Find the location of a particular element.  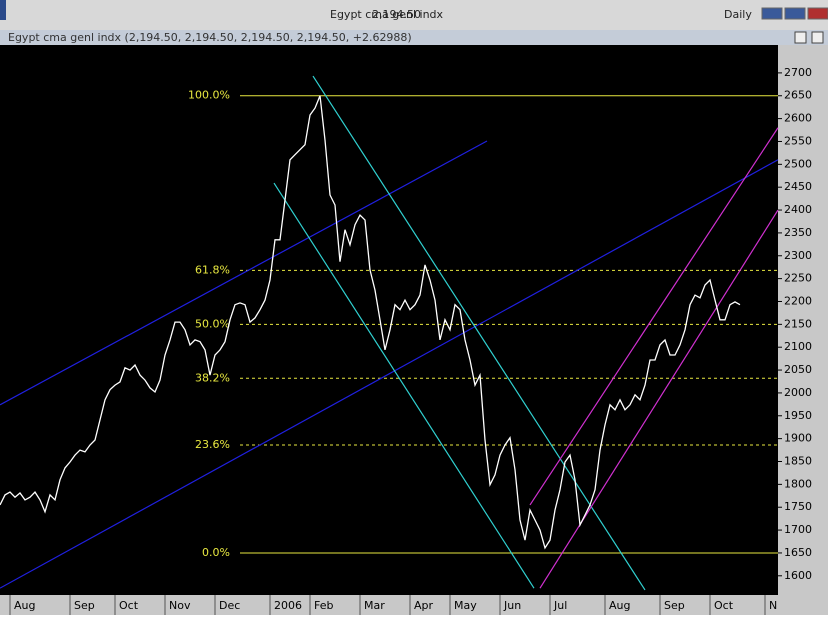

y-tick-label: 1750 is located at coordinates (798, 506).